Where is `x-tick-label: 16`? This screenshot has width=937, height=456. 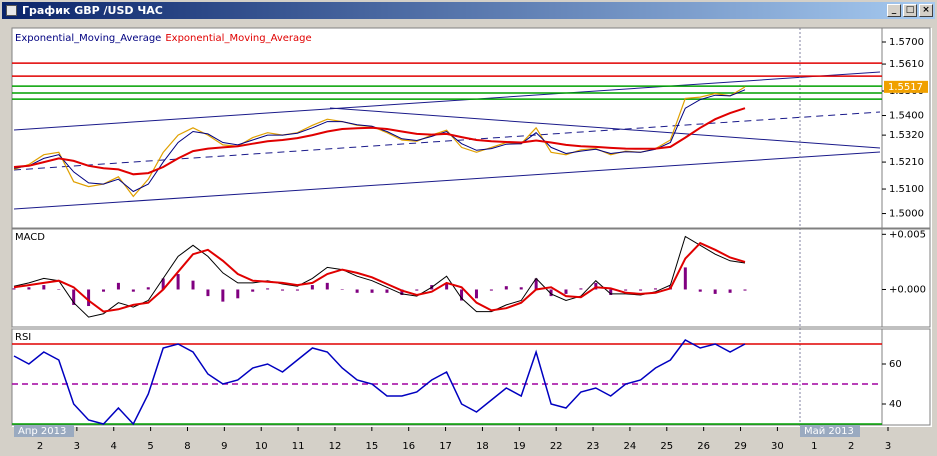 x-tick-label: 16 is located at coordinates (408, 446).